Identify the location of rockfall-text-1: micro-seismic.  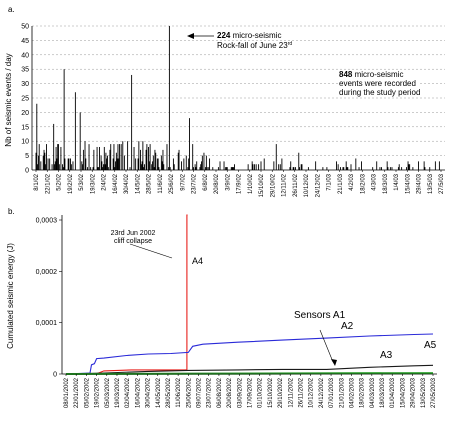
(256, 35).